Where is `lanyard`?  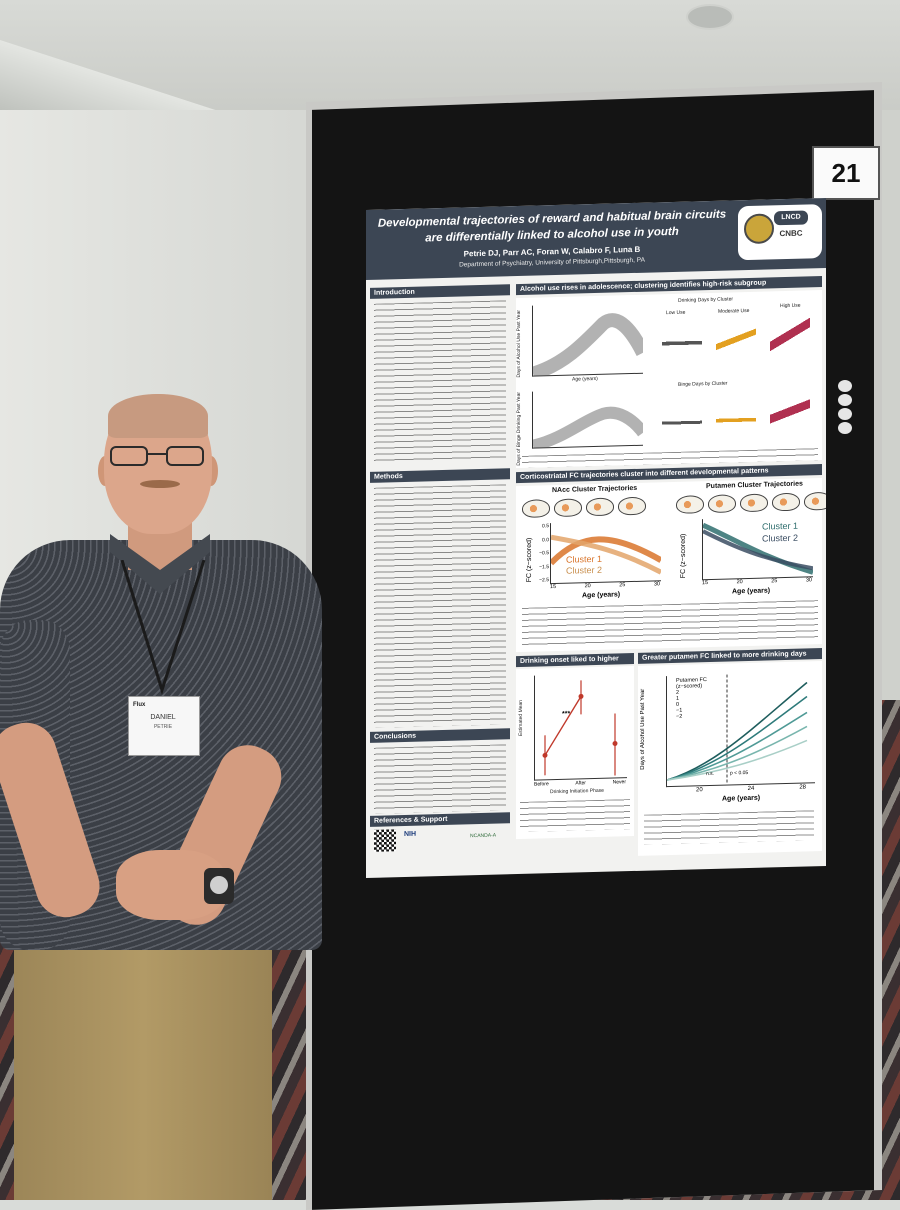 lanyard is located at coordinates (163, 627).